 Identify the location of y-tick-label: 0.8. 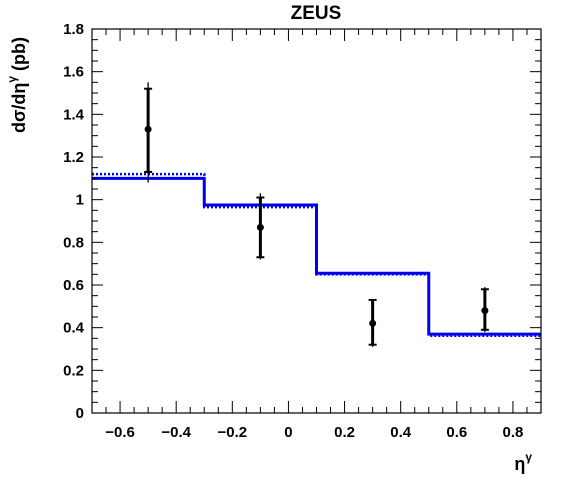
(73, 242).